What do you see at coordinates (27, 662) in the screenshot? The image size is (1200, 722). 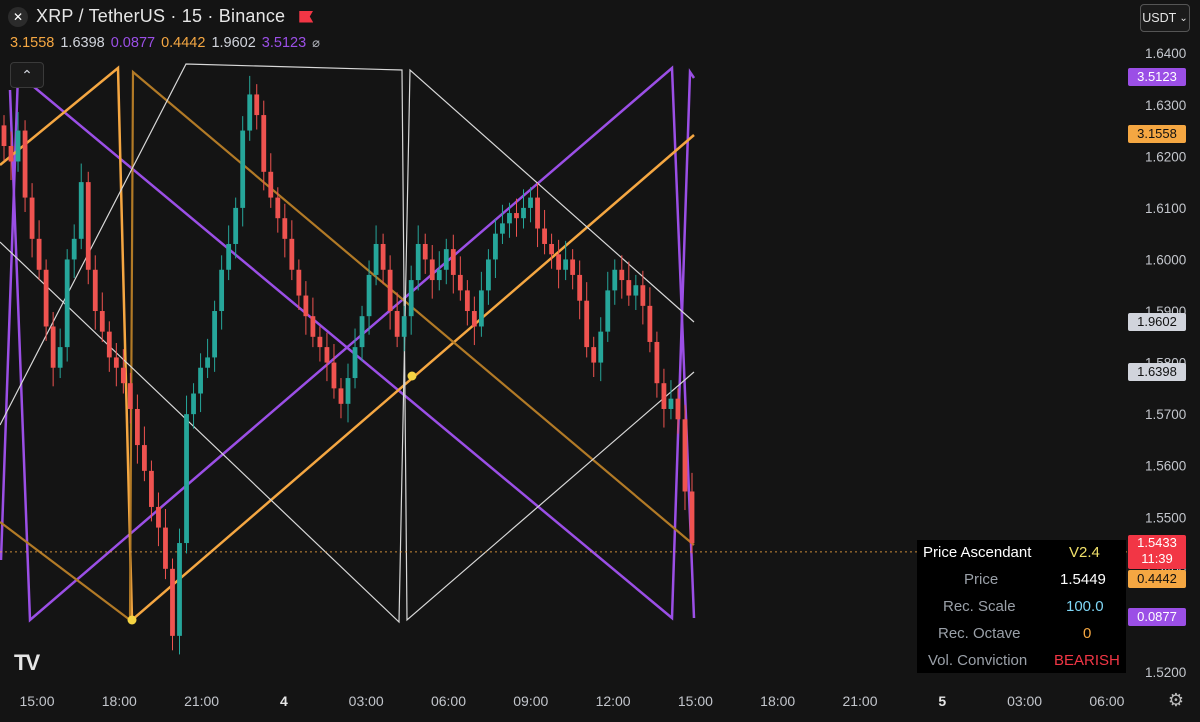 I see `tradingview-logo: TV` at bounding box center [27, 662].